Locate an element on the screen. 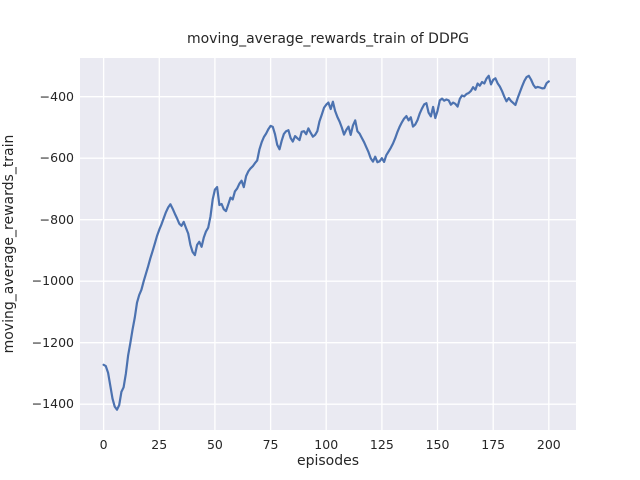 This screenshot has width=640, height=480. chart-title: moving_average_rewards_train of DDPG is located at coordinates (328, 39).